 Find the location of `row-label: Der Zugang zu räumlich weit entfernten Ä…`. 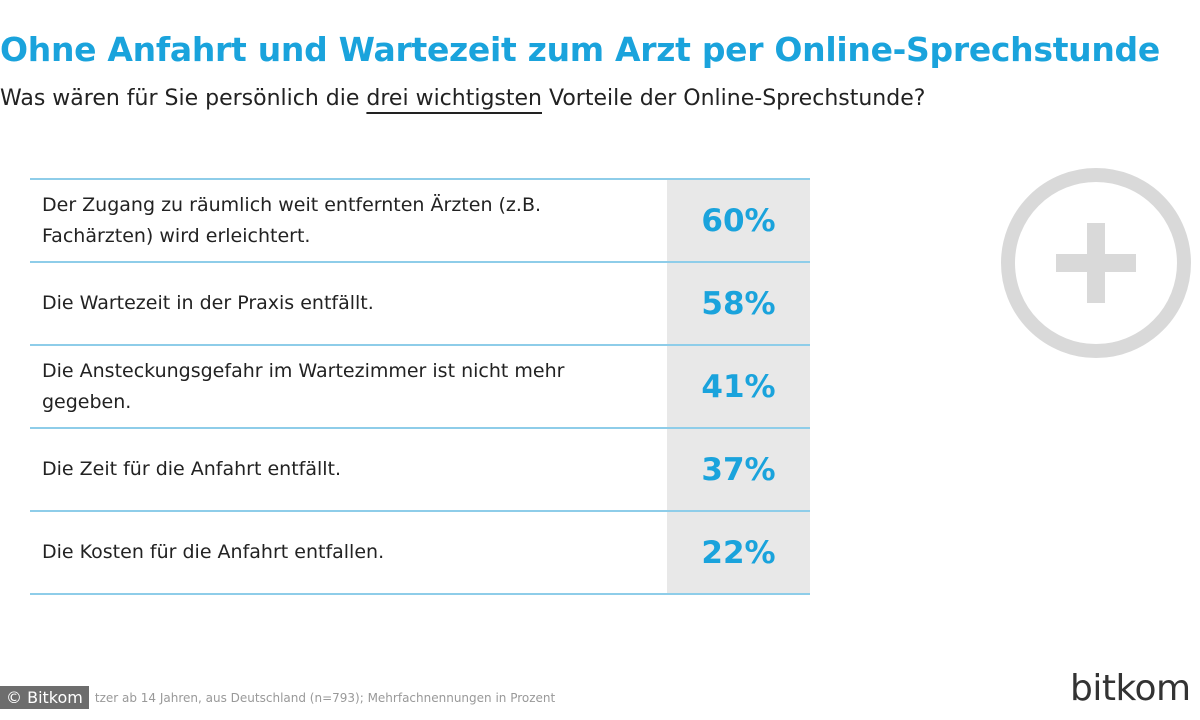

row-label: Der Zugang zu räumlich weit entfernten Ä… is located at coordinates (292, 220).